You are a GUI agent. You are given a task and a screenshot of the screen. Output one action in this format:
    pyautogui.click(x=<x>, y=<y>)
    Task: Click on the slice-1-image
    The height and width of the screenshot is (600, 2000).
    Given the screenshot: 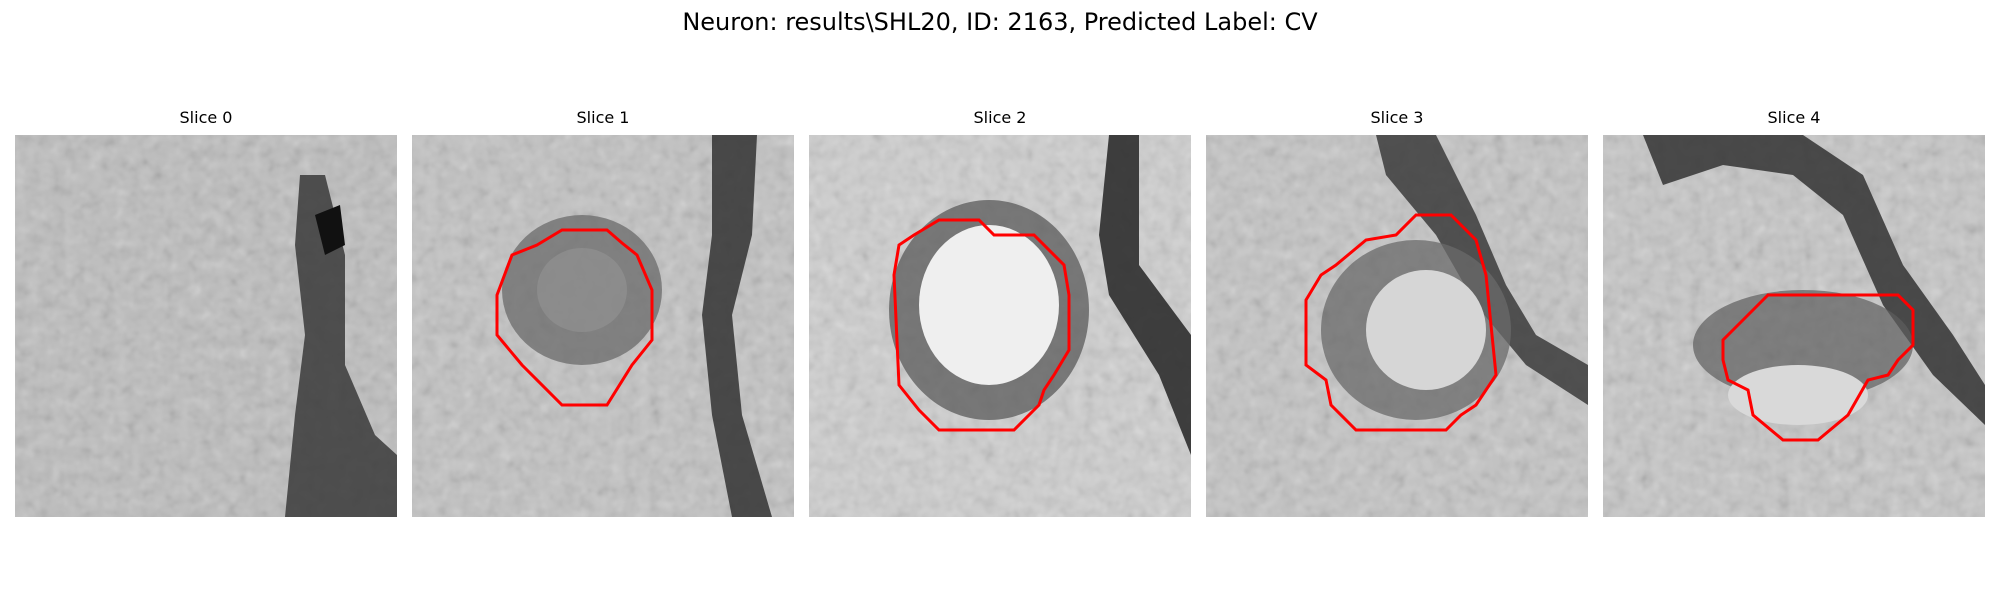 What is the action you would take?
    pyautogui.click(x=603, y=326)
    